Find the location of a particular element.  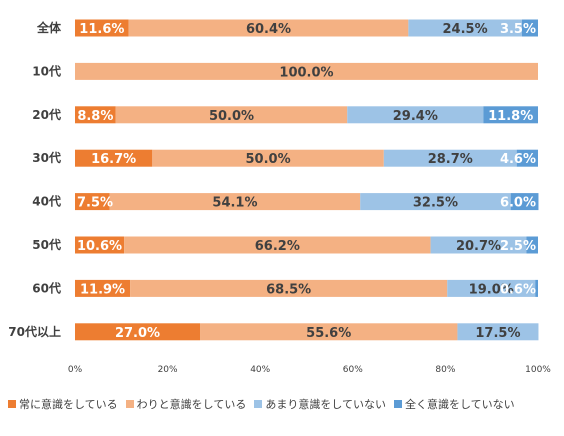

data-label: 10.6% is located at coordinates (99, 246).